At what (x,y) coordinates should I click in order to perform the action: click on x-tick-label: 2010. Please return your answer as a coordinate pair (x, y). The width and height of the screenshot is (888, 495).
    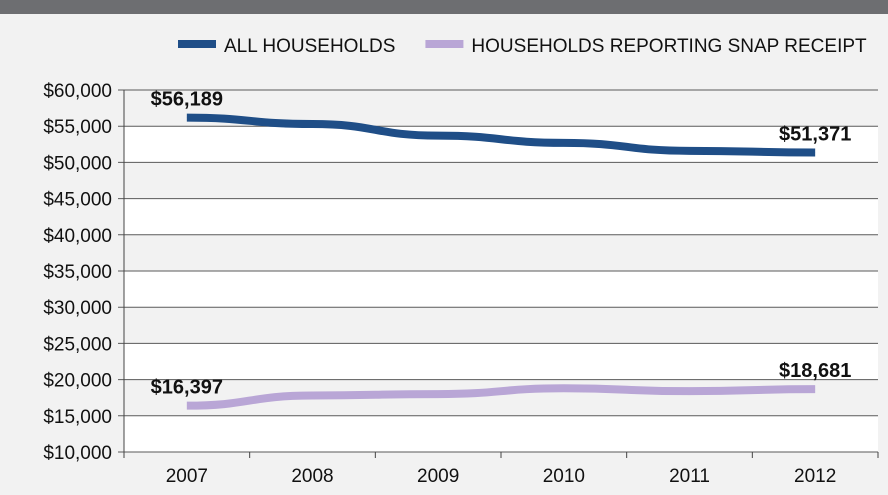
    Looking at the image, I should click on (564, 476).